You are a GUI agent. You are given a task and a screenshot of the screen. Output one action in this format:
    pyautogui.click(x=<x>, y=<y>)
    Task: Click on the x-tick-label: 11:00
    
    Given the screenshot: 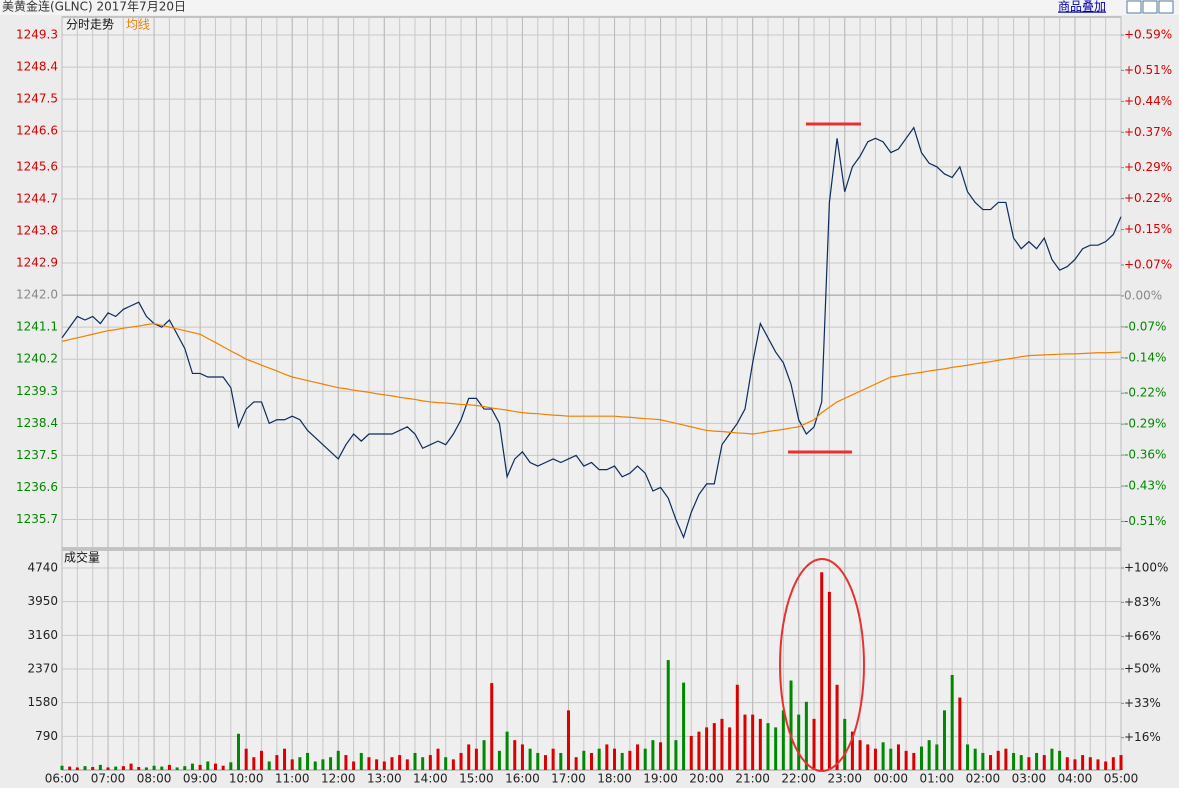 What is the action you would take?
    pyautogui.click(x=292, y=779)
    